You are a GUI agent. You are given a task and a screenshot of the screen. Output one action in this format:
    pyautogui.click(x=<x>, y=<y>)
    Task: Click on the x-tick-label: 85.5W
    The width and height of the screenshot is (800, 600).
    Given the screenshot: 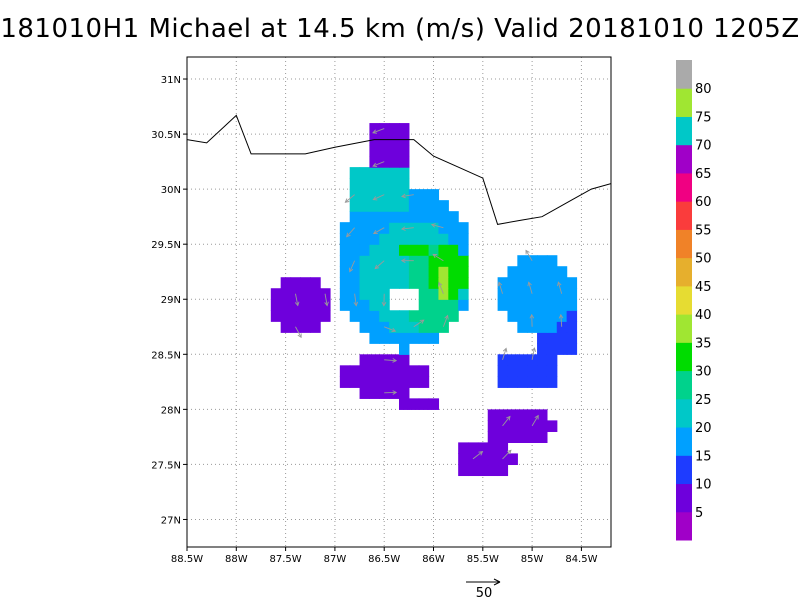 What is the action you would take?
    pyautogui.click(x=483, y=559)
    